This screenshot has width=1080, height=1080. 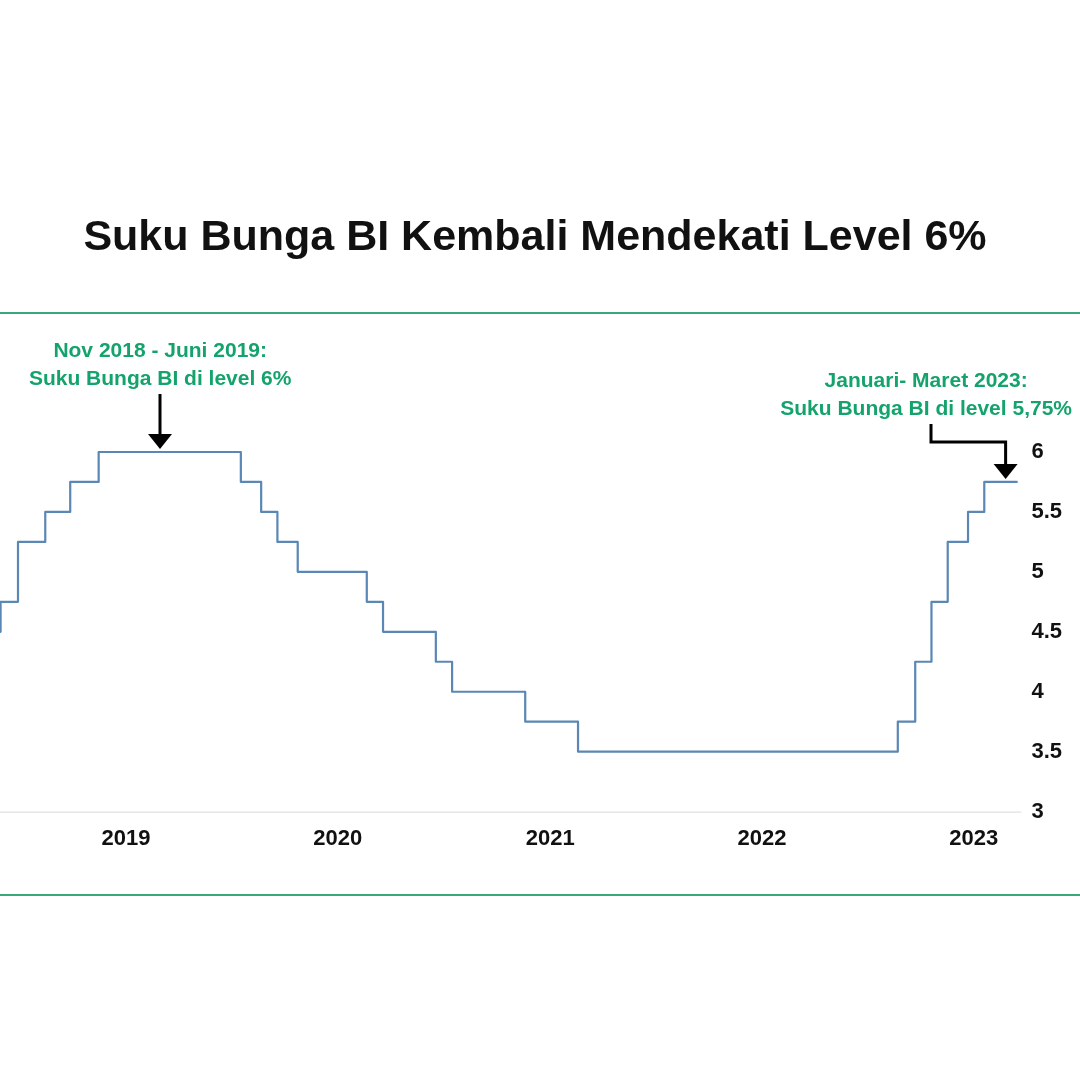 What do you see at coordinates (160, 364) in the screenshot?
I see `annotation: Nov 2018 - Juni 2019: Suku Bunga BI di level 6%` at bounding box center [160, 364].